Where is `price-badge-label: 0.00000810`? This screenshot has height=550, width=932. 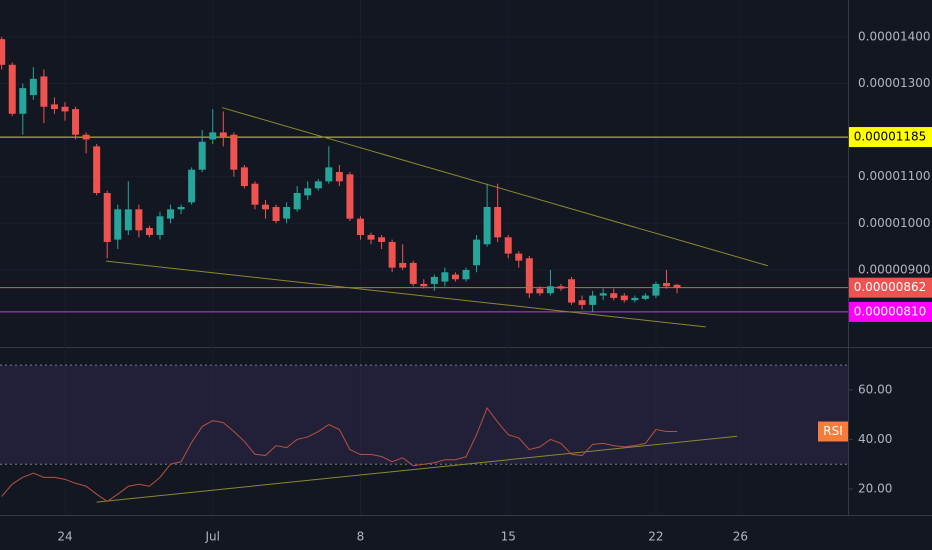 price-badge-label: 0.00000810 is located at coordinates (890, 311).